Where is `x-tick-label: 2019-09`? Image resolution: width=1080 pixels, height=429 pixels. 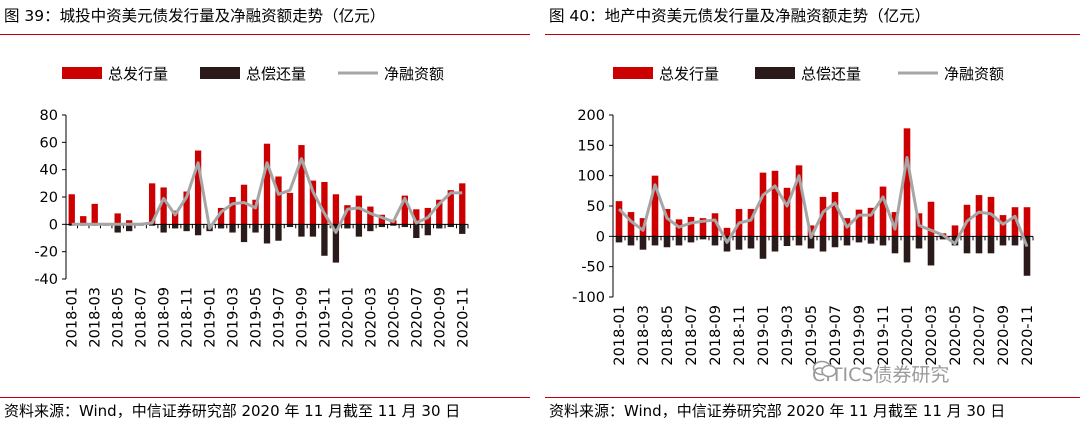
x-tick-label: 2019-09 is located at coordinates (860, 335).